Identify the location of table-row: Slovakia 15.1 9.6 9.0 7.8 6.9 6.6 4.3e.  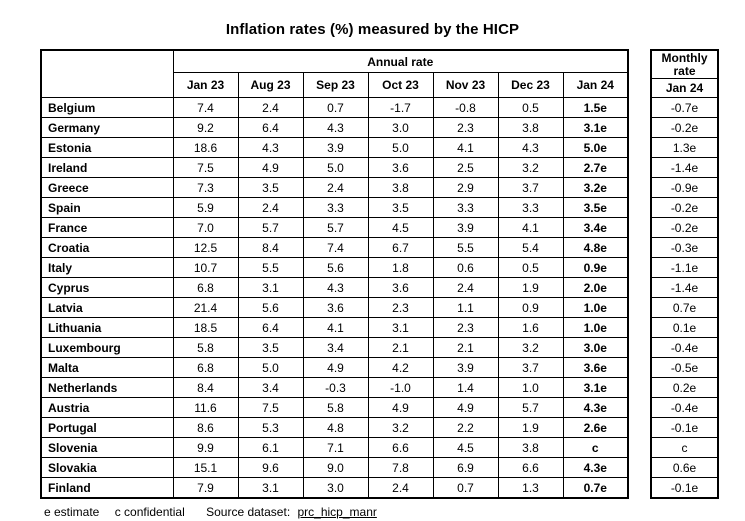
(334, 467).